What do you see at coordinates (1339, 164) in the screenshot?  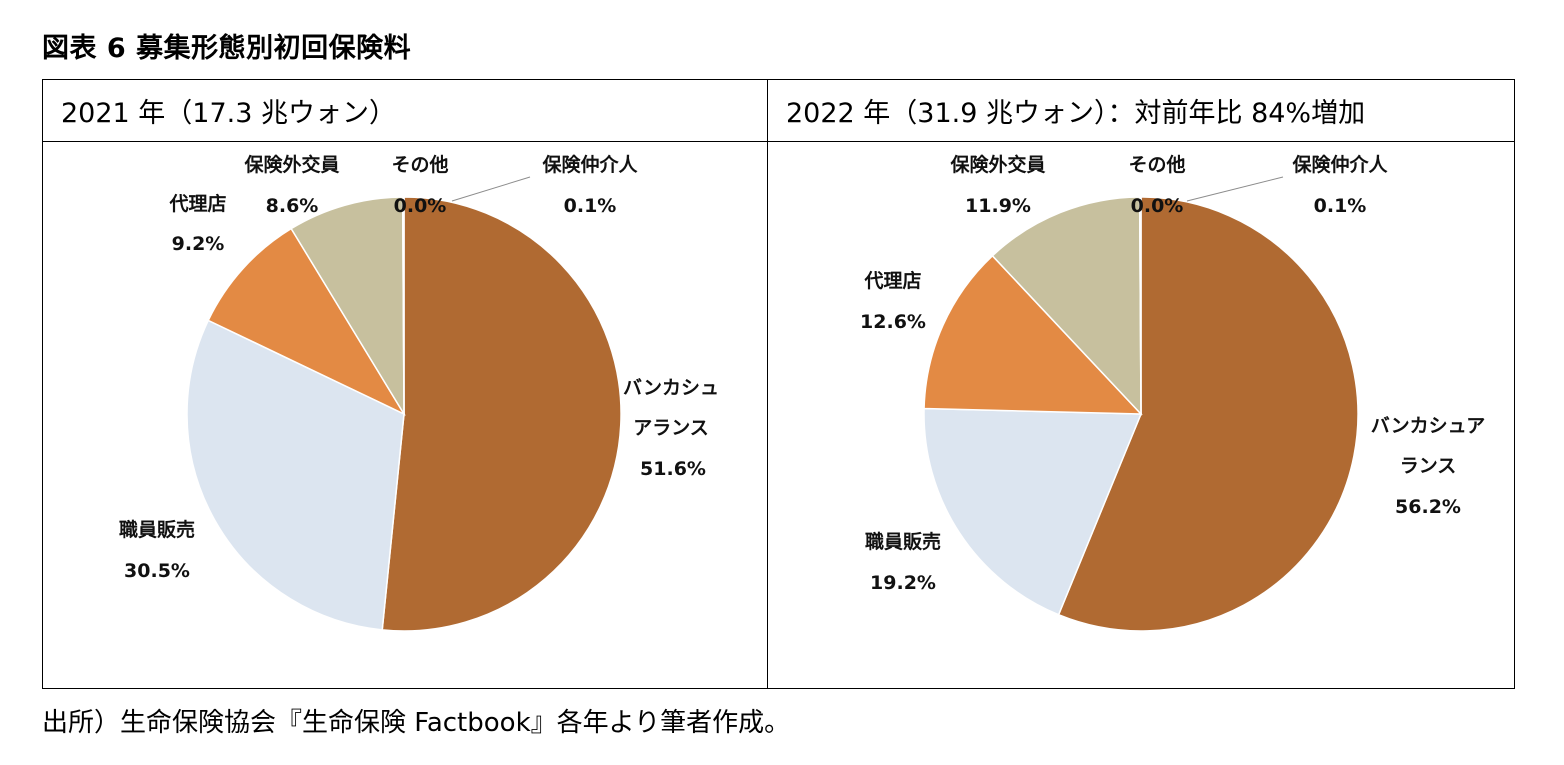 I see `slice-label-broker-1: 保険仲介人` at bounding box center [1339, 164].